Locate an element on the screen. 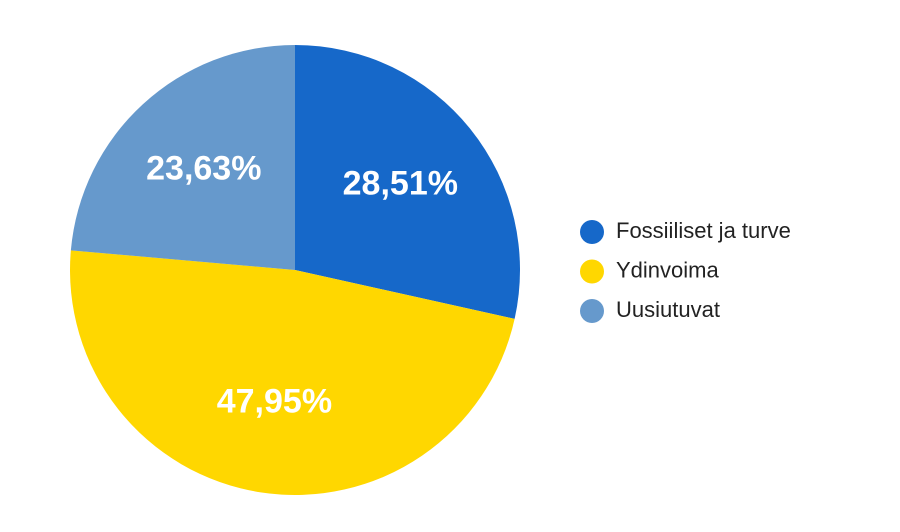 The image size is (900, 532). value-label: 23,63% is located at coordinates (203, 168).